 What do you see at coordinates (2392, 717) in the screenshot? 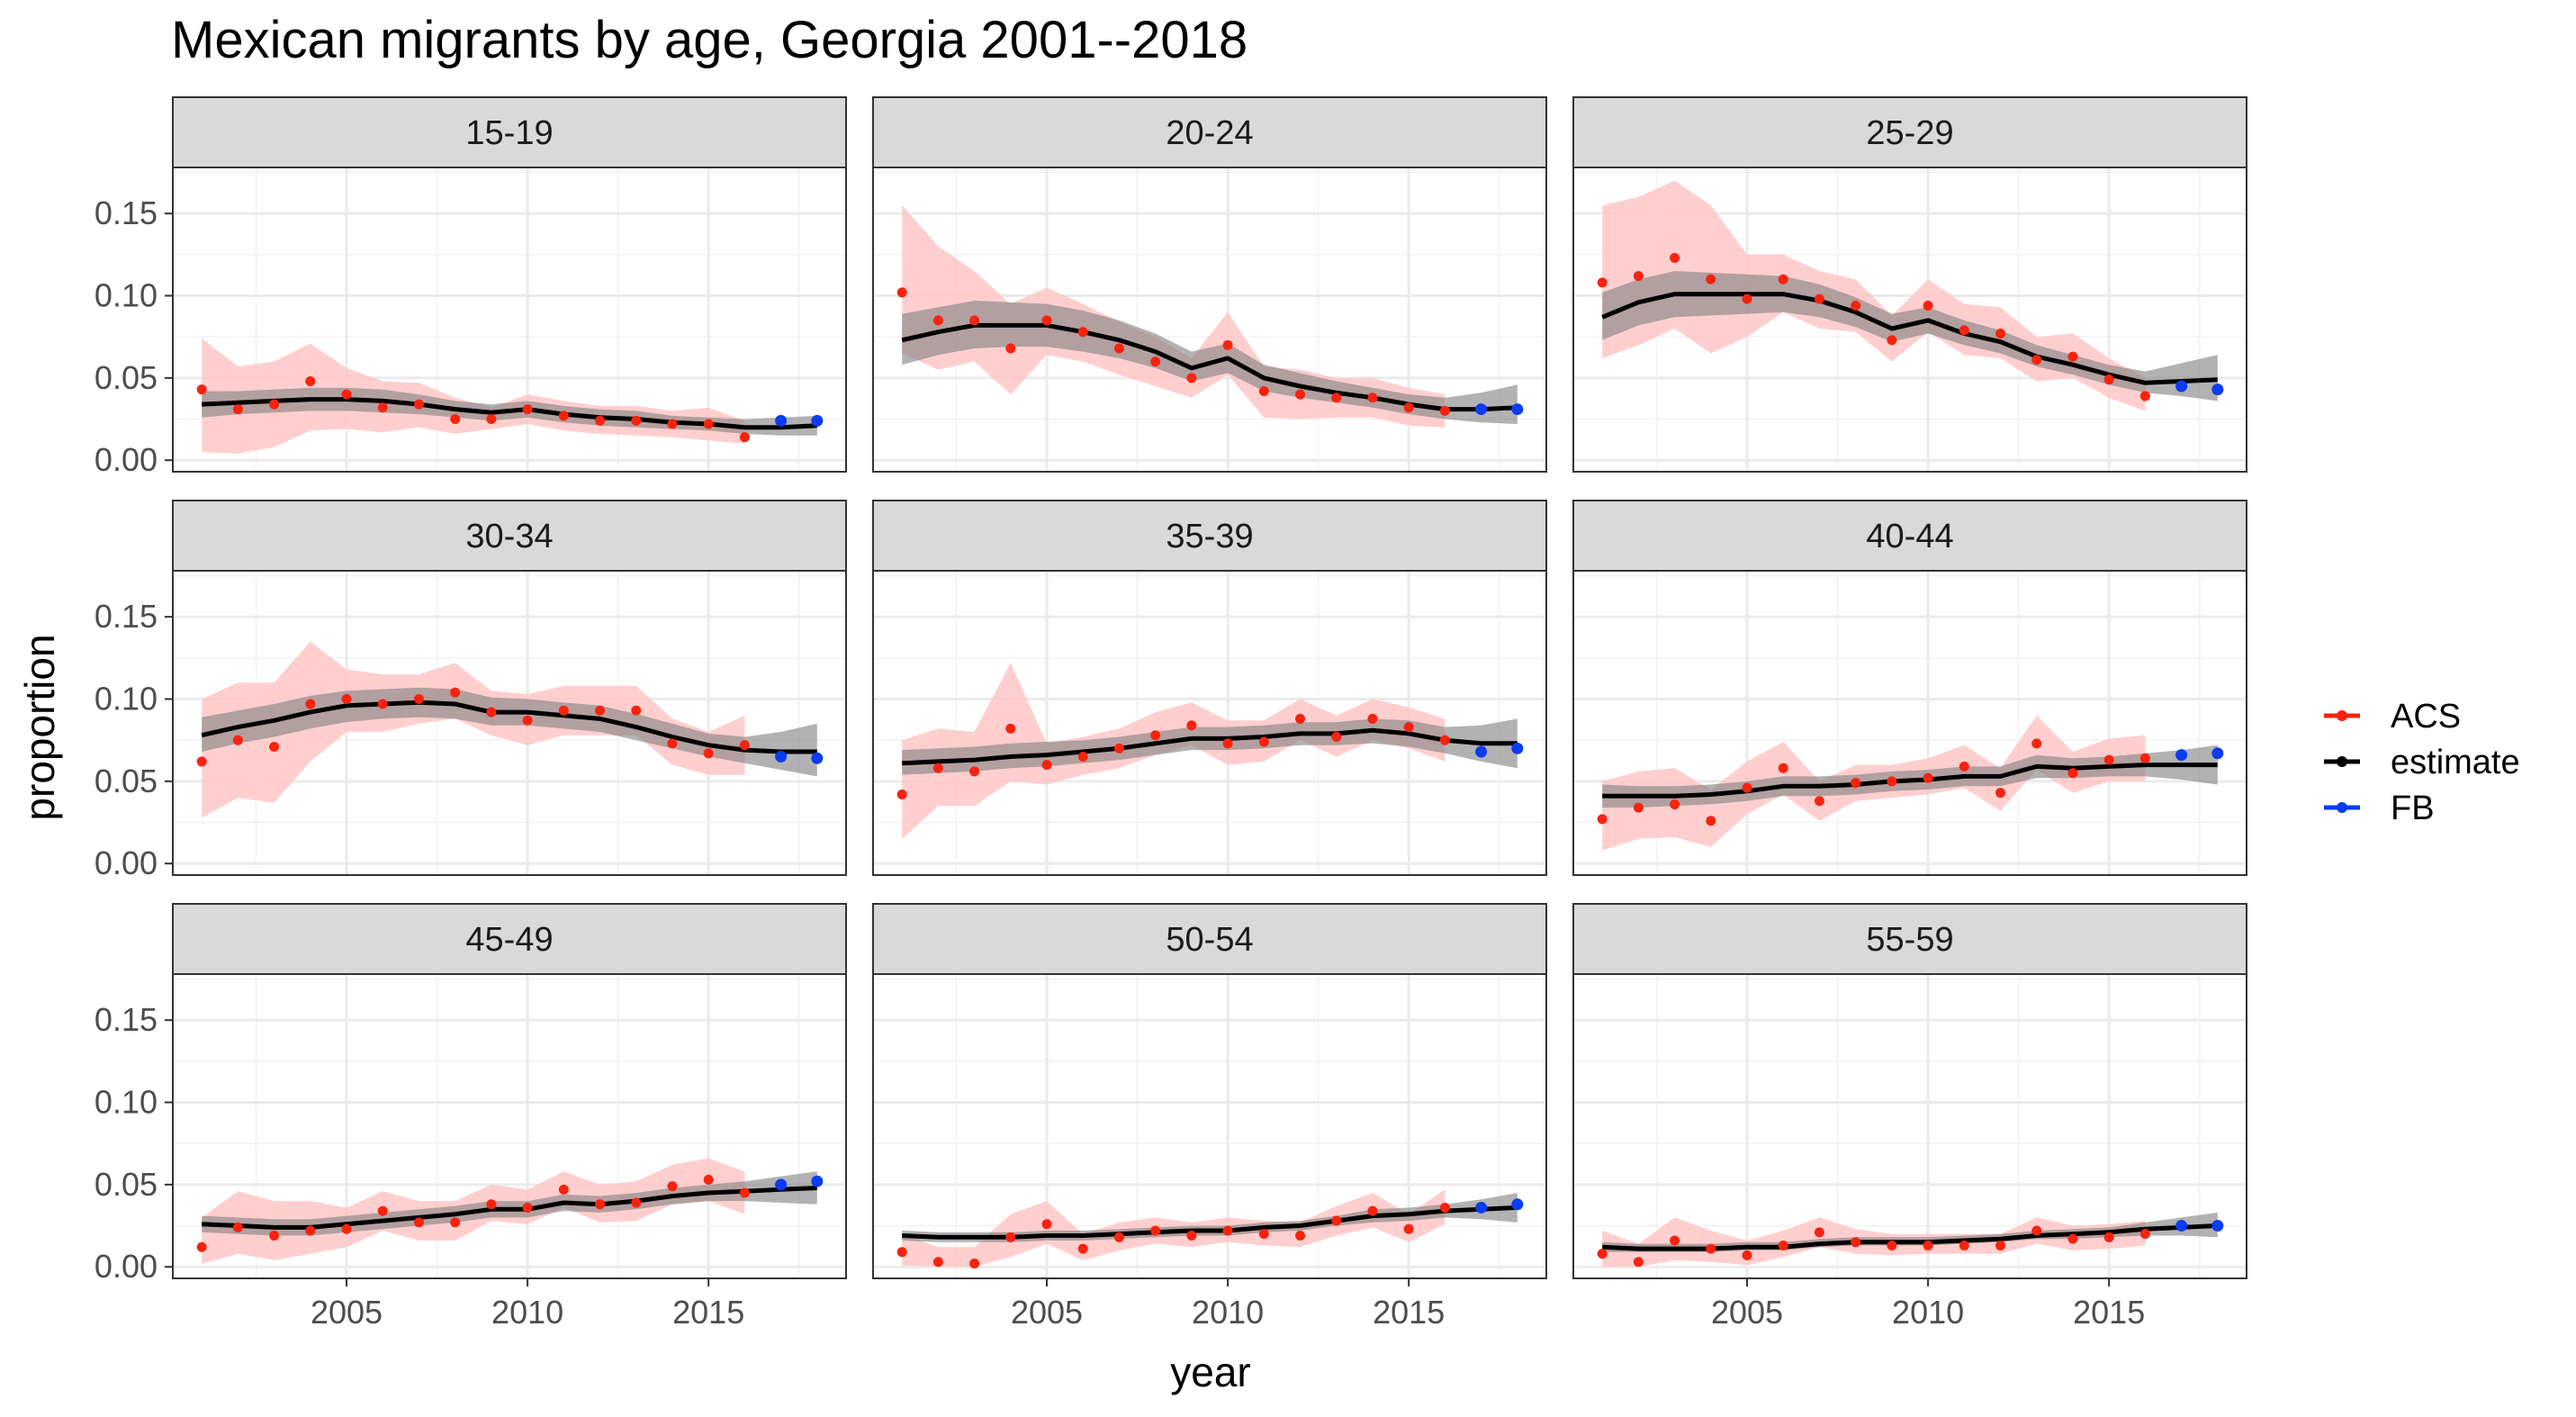
I see `legend-item-ACS: ACS` at bounding box center [2392, 717].